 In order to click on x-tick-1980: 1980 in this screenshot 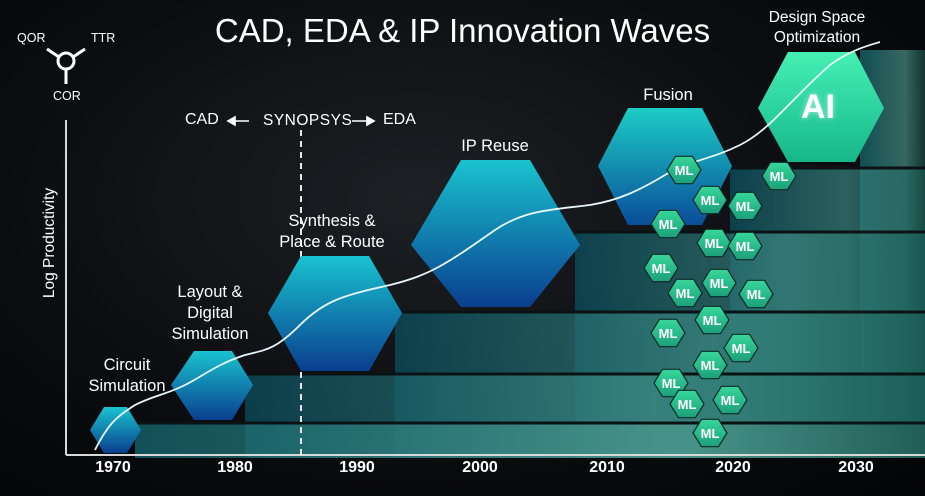, I will do `click(235, 467)`.